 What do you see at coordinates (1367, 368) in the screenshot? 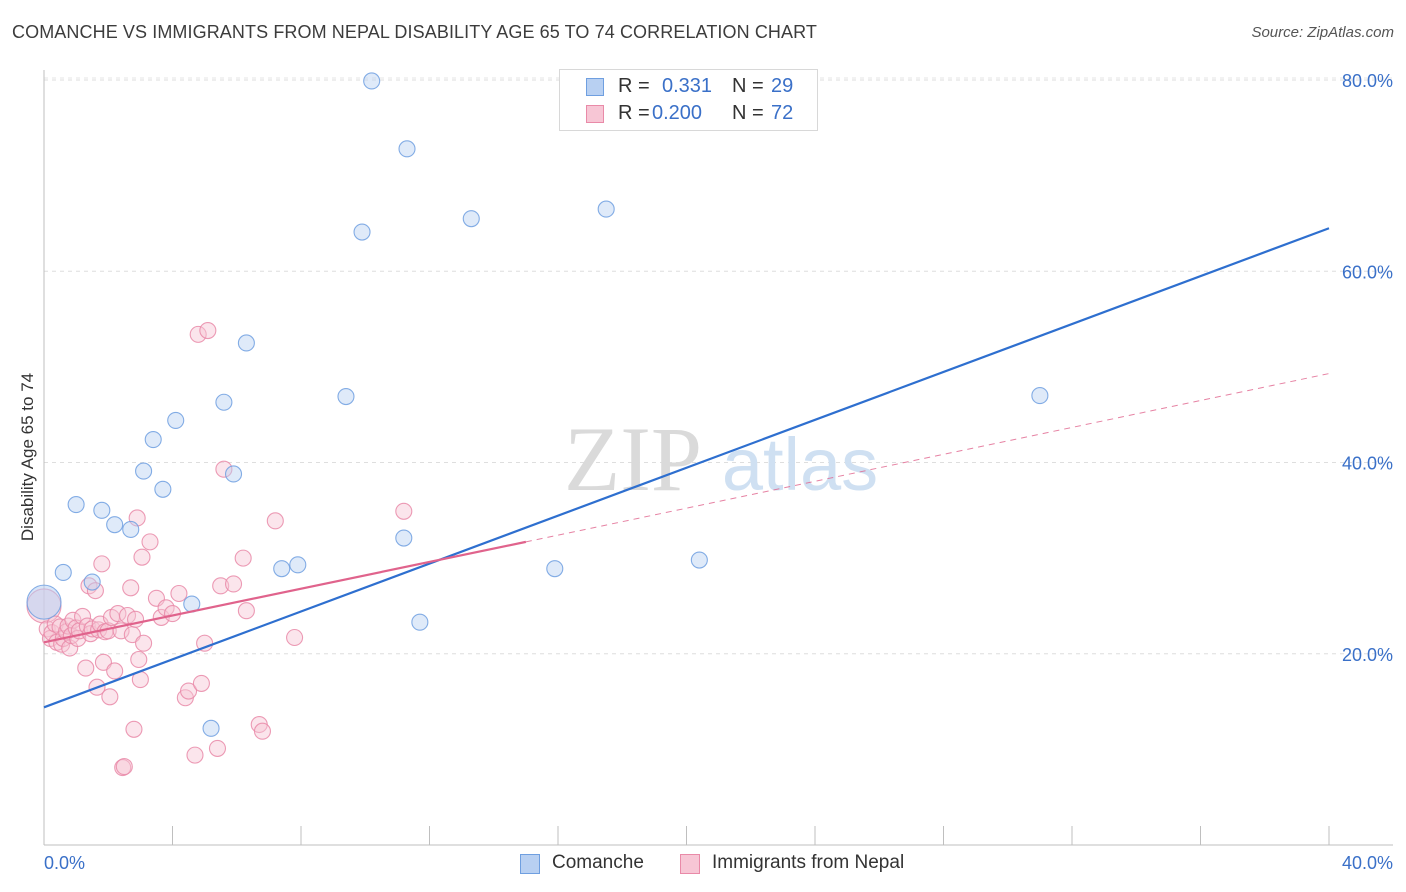
I see `y-tick-labels: 20.0% 40.0% 60.0% 80.0%` at bounding box center [1367, 368].